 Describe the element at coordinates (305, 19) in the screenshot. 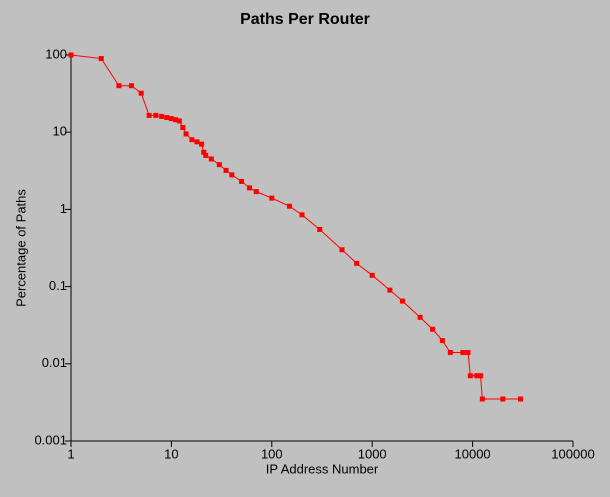

I see `chart-title: Paths Per Router` at that location.